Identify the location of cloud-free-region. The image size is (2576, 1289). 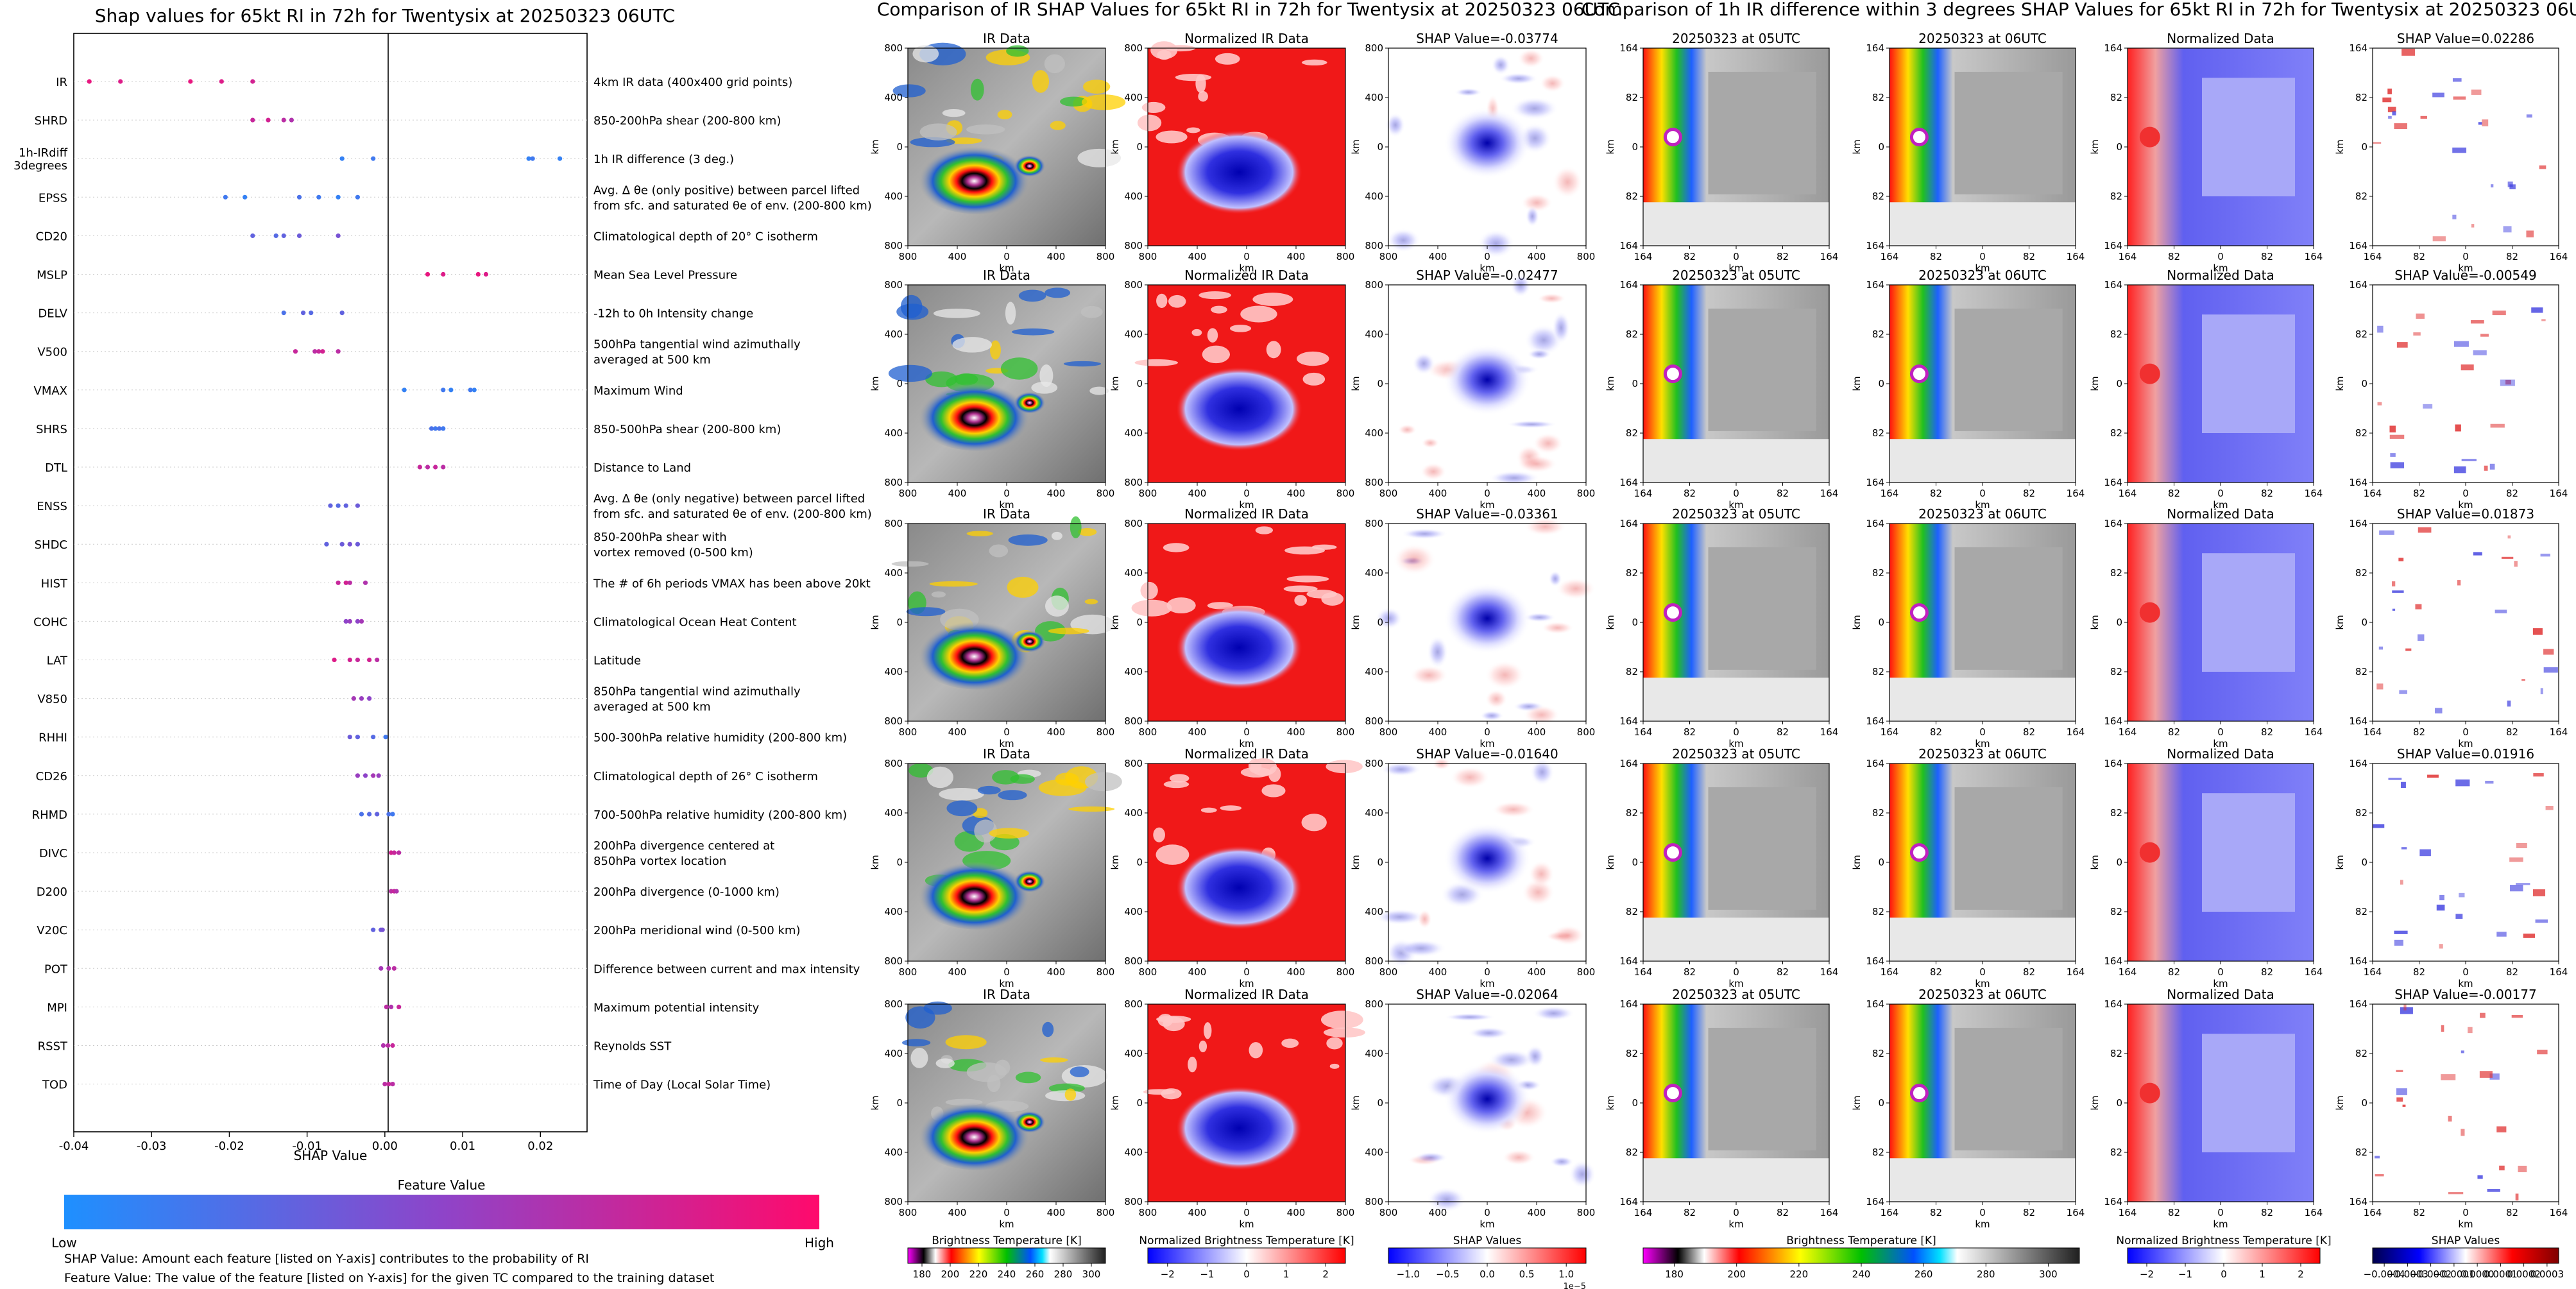
(1762, 608).